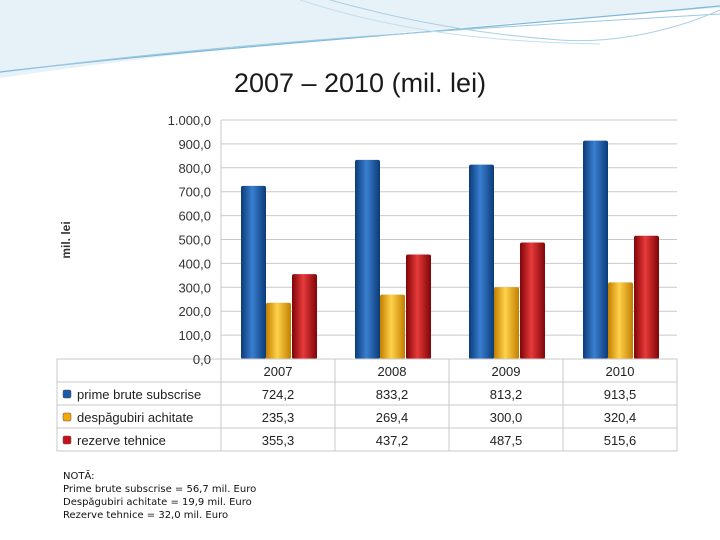 This screenshot has width=720, height=540. I want to click on note-line-claims: Despăgubiri achitate = 19,9 mil. Euro, so click(157, 502).